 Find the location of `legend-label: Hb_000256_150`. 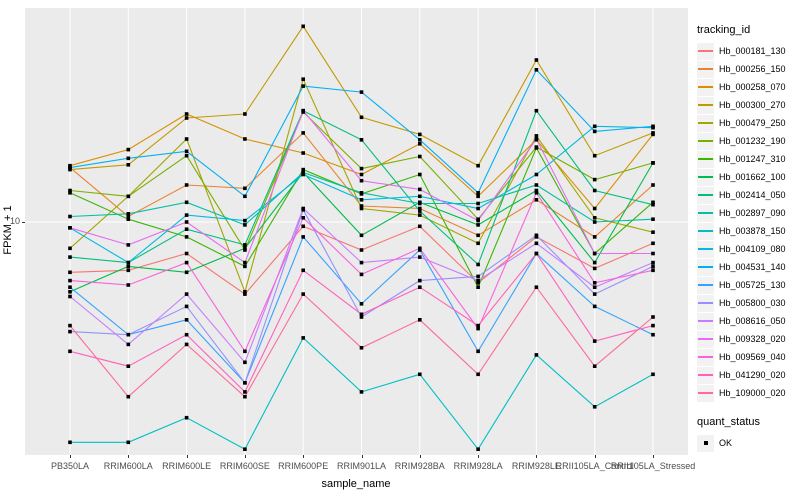

legend-label: Hb_000256_150 is located at coordinates (752, 69).